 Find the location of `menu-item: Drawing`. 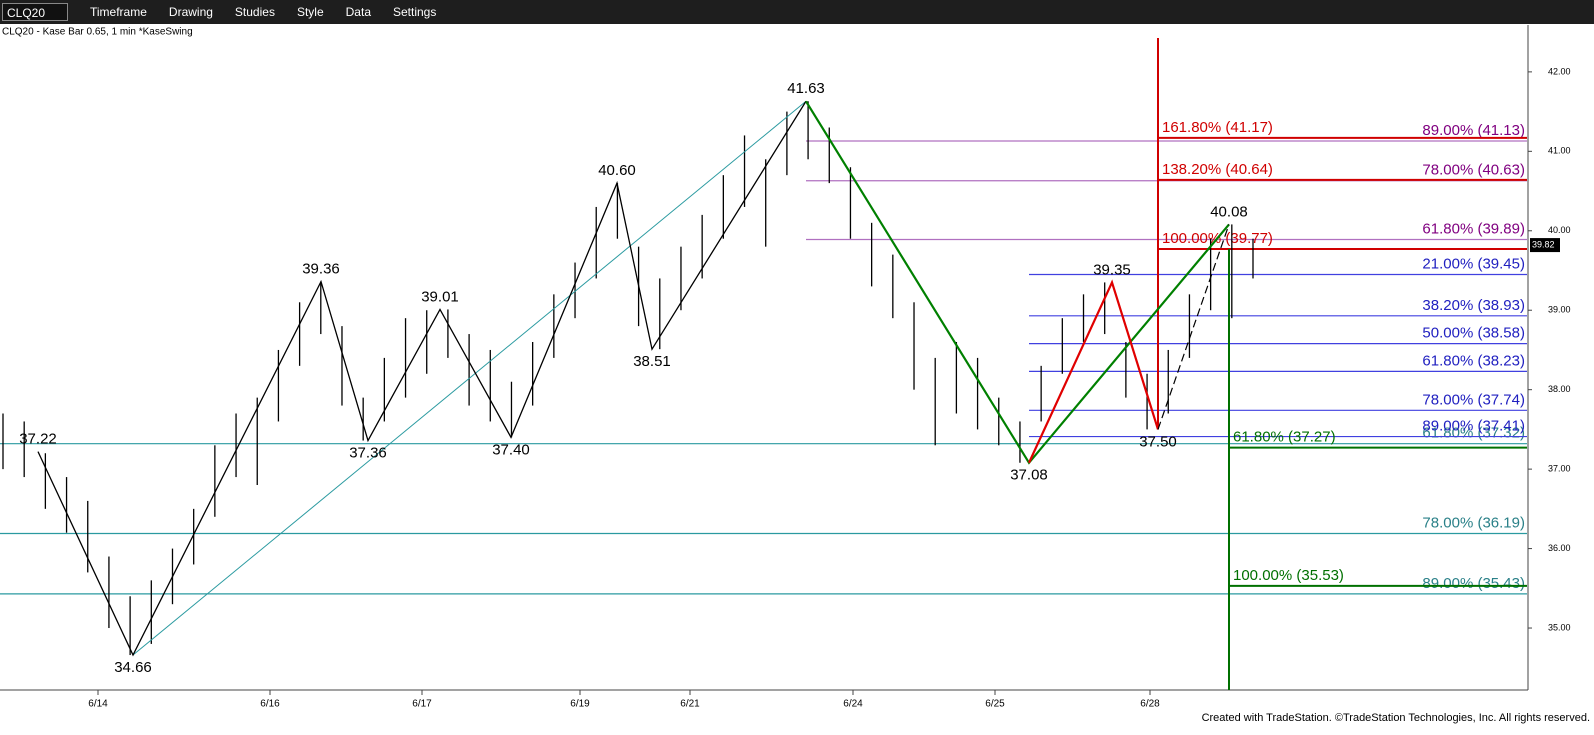

menu-item: Drawing is located at coordinates (190, 12).